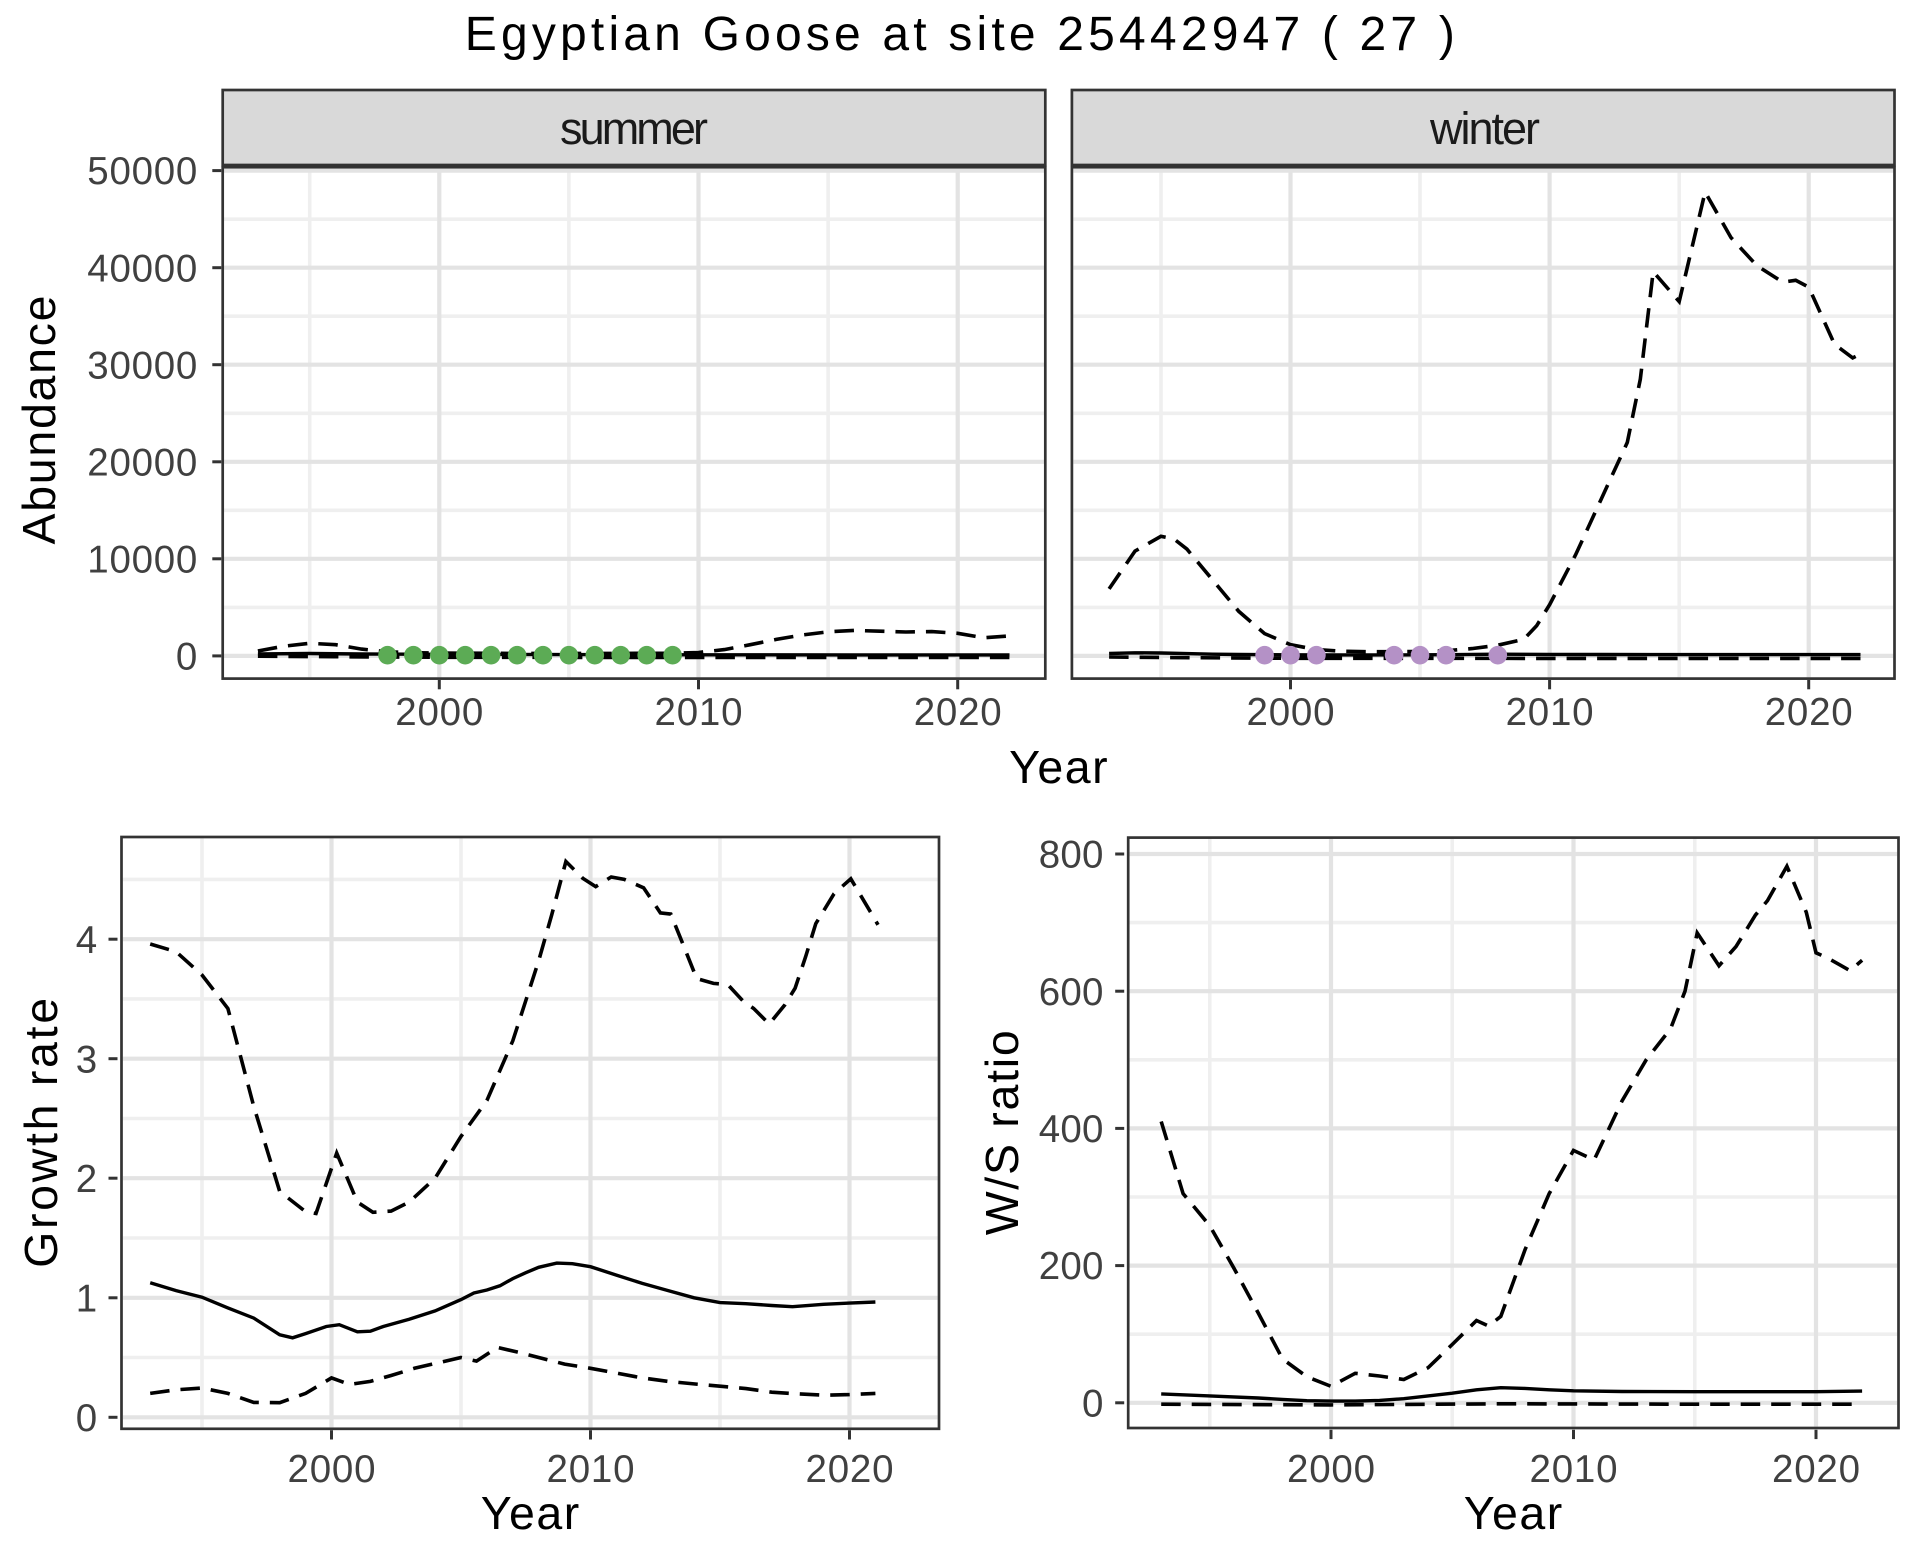 This screenshot has height=1560, width=1920. Describe the element at coordinates (142, 171) in the screenshot. I see `svg-text: 50000` at that location.